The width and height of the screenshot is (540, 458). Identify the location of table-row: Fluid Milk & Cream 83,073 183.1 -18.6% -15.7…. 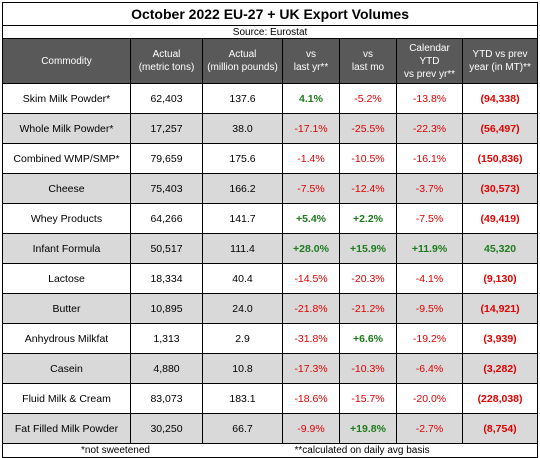
(270, 398).